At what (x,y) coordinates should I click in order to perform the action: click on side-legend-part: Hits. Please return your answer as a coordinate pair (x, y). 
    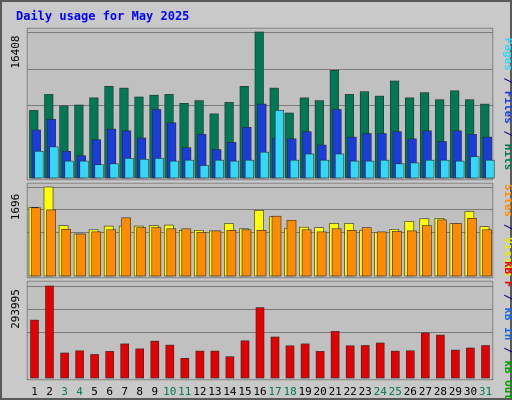
    Looking at the image, I should click on (507, 157).